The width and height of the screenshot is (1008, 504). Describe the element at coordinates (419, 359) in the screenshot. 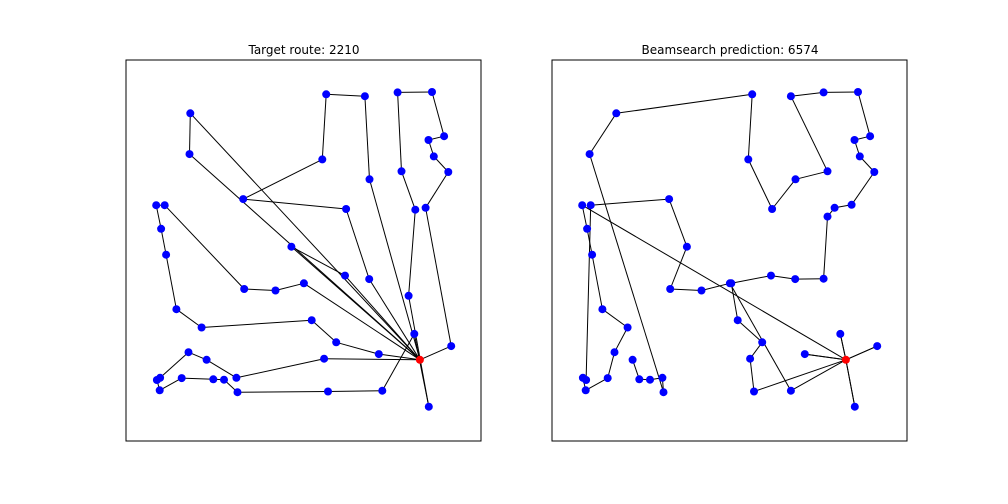

I see `target-route-depot-point` at that location.